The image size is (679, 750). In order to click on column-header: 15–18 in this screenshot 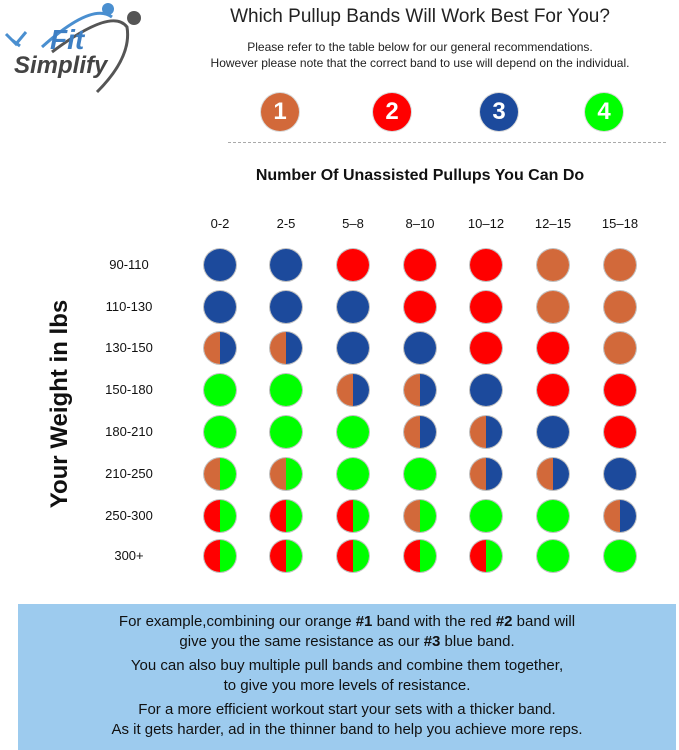, I will do `click(620, 223)`.